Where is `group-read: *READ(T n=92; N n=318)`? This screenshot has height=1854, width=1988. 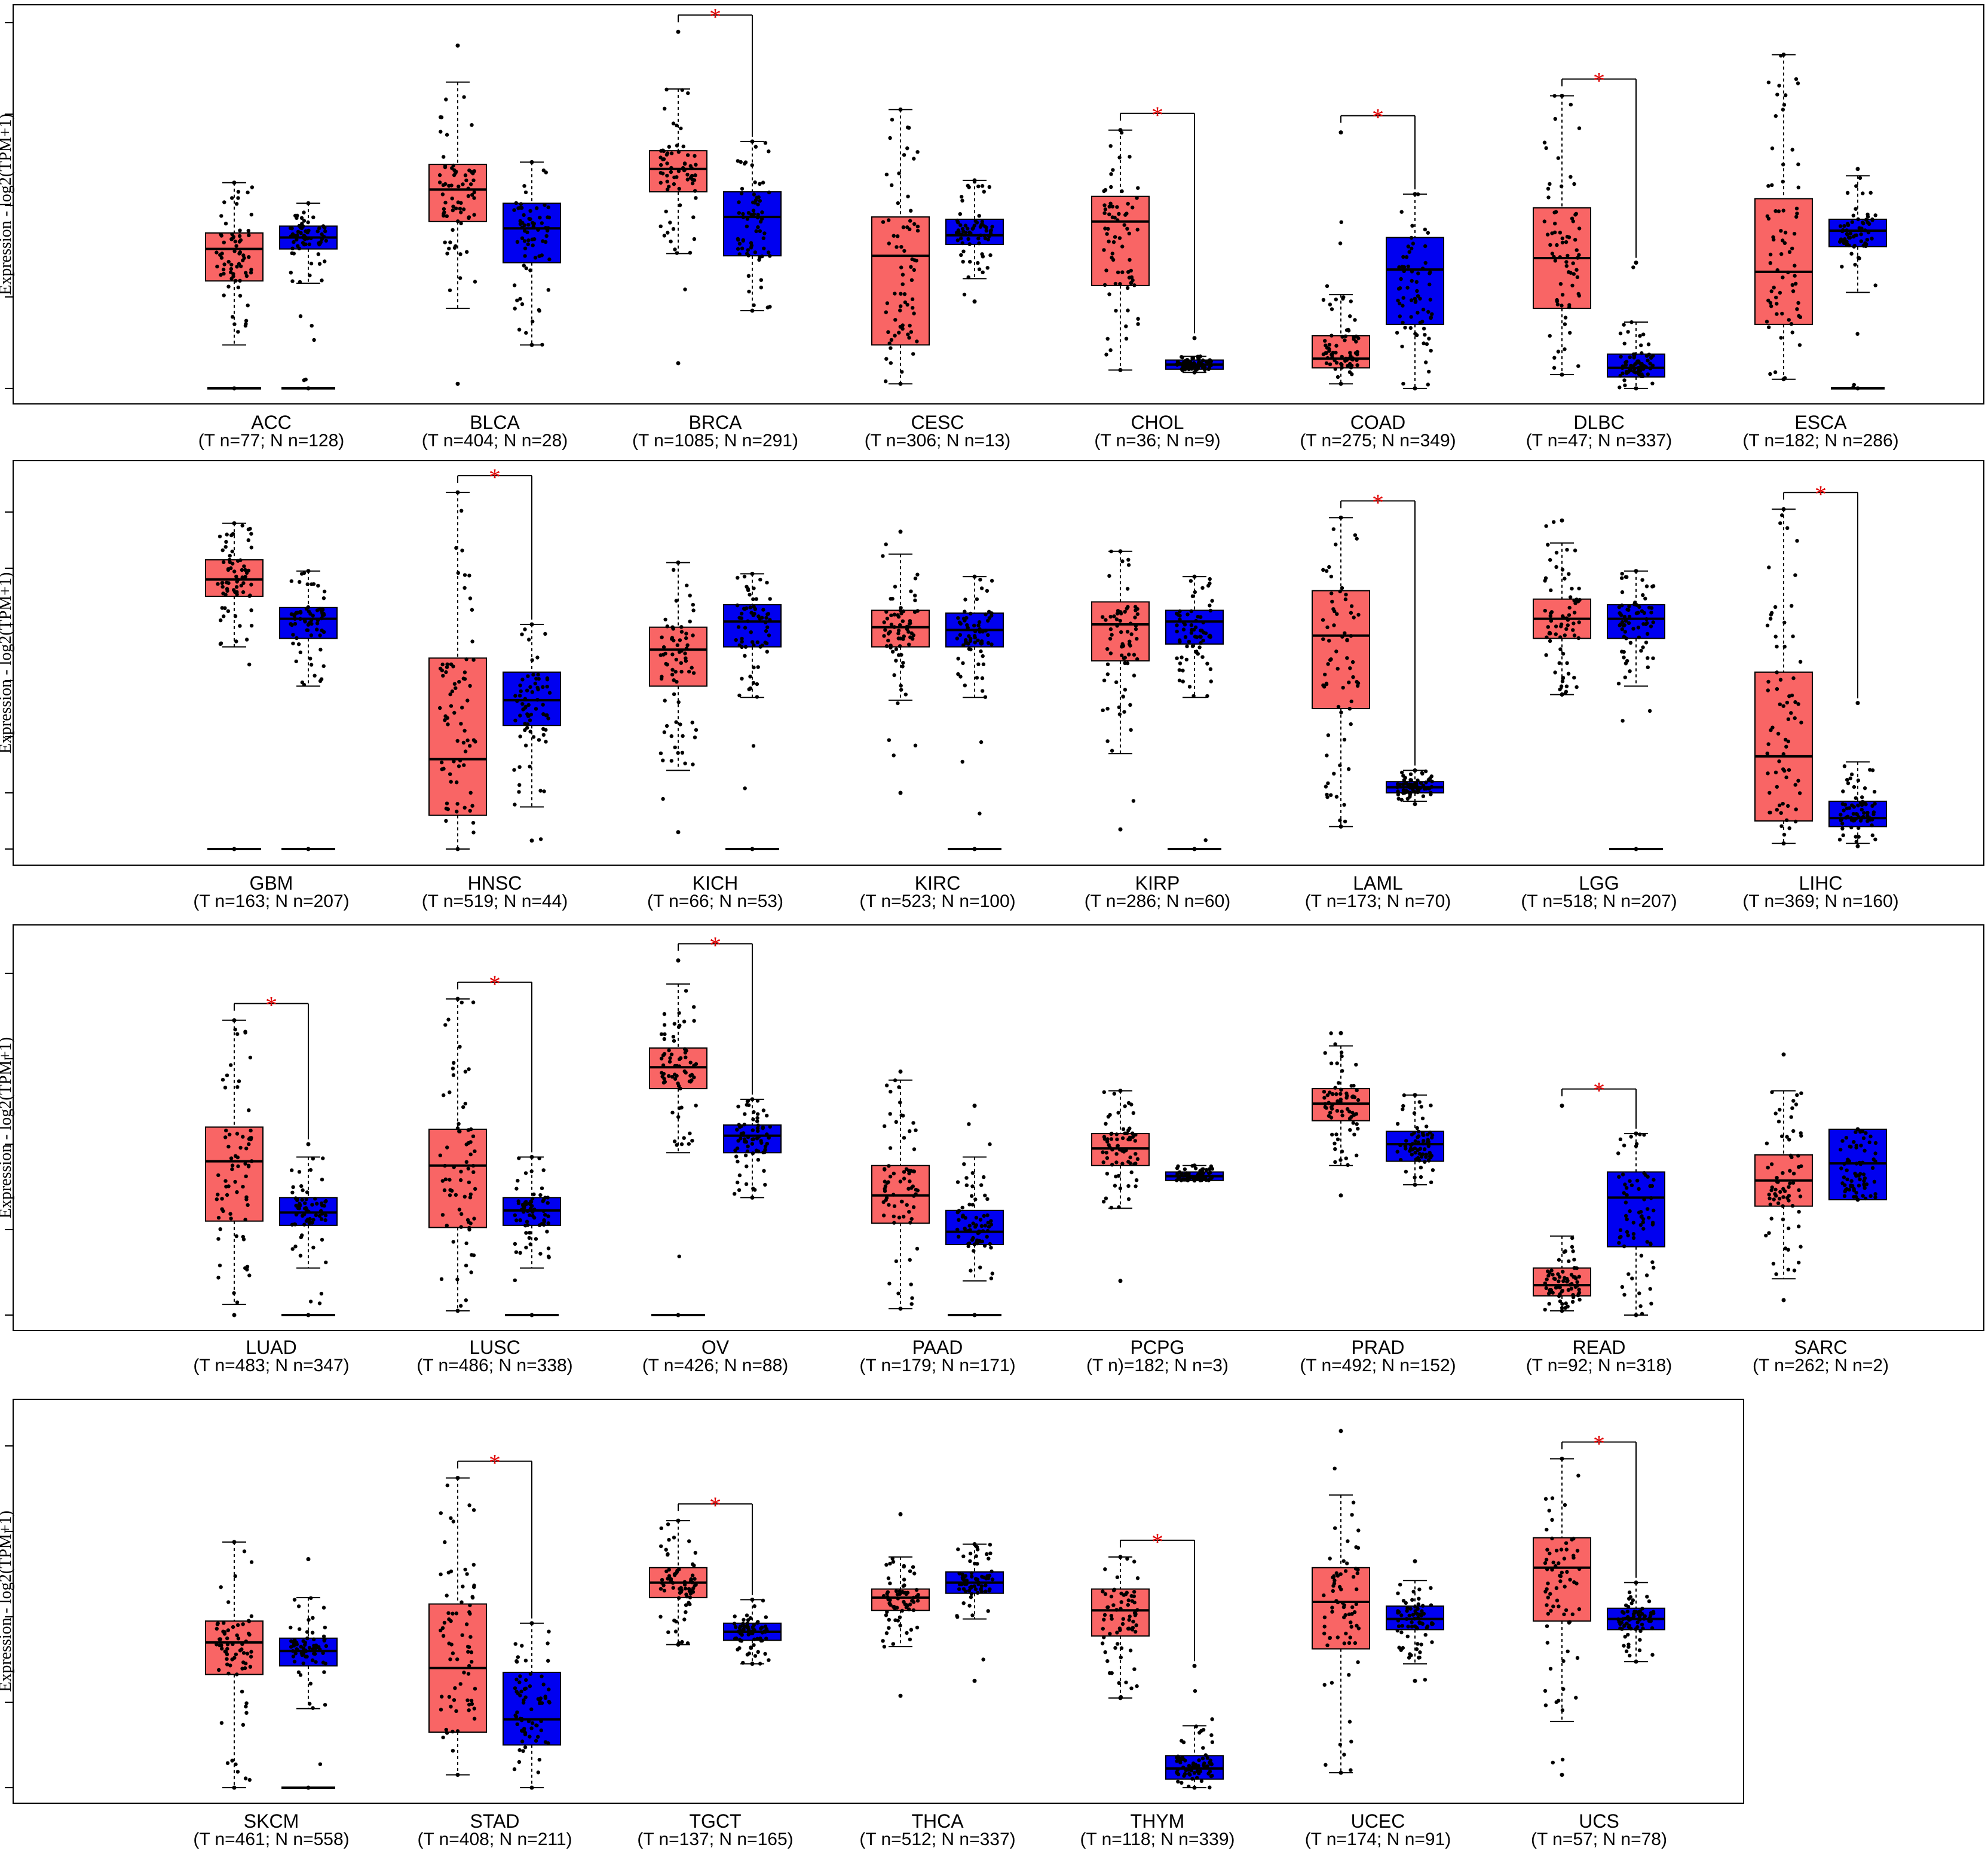
group-read: *READ(T n=92; N n=318) is located at coordinates (1599, 1226).